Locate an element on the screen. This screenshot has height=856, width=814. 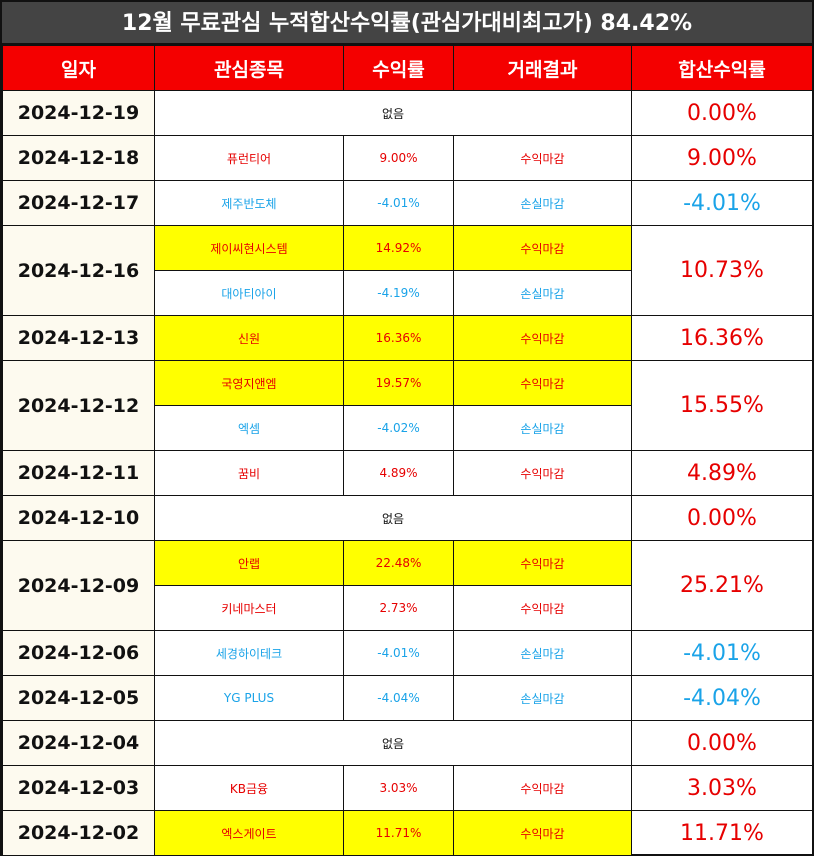
row-total: -4.04% is located at coordinates (722, 698).